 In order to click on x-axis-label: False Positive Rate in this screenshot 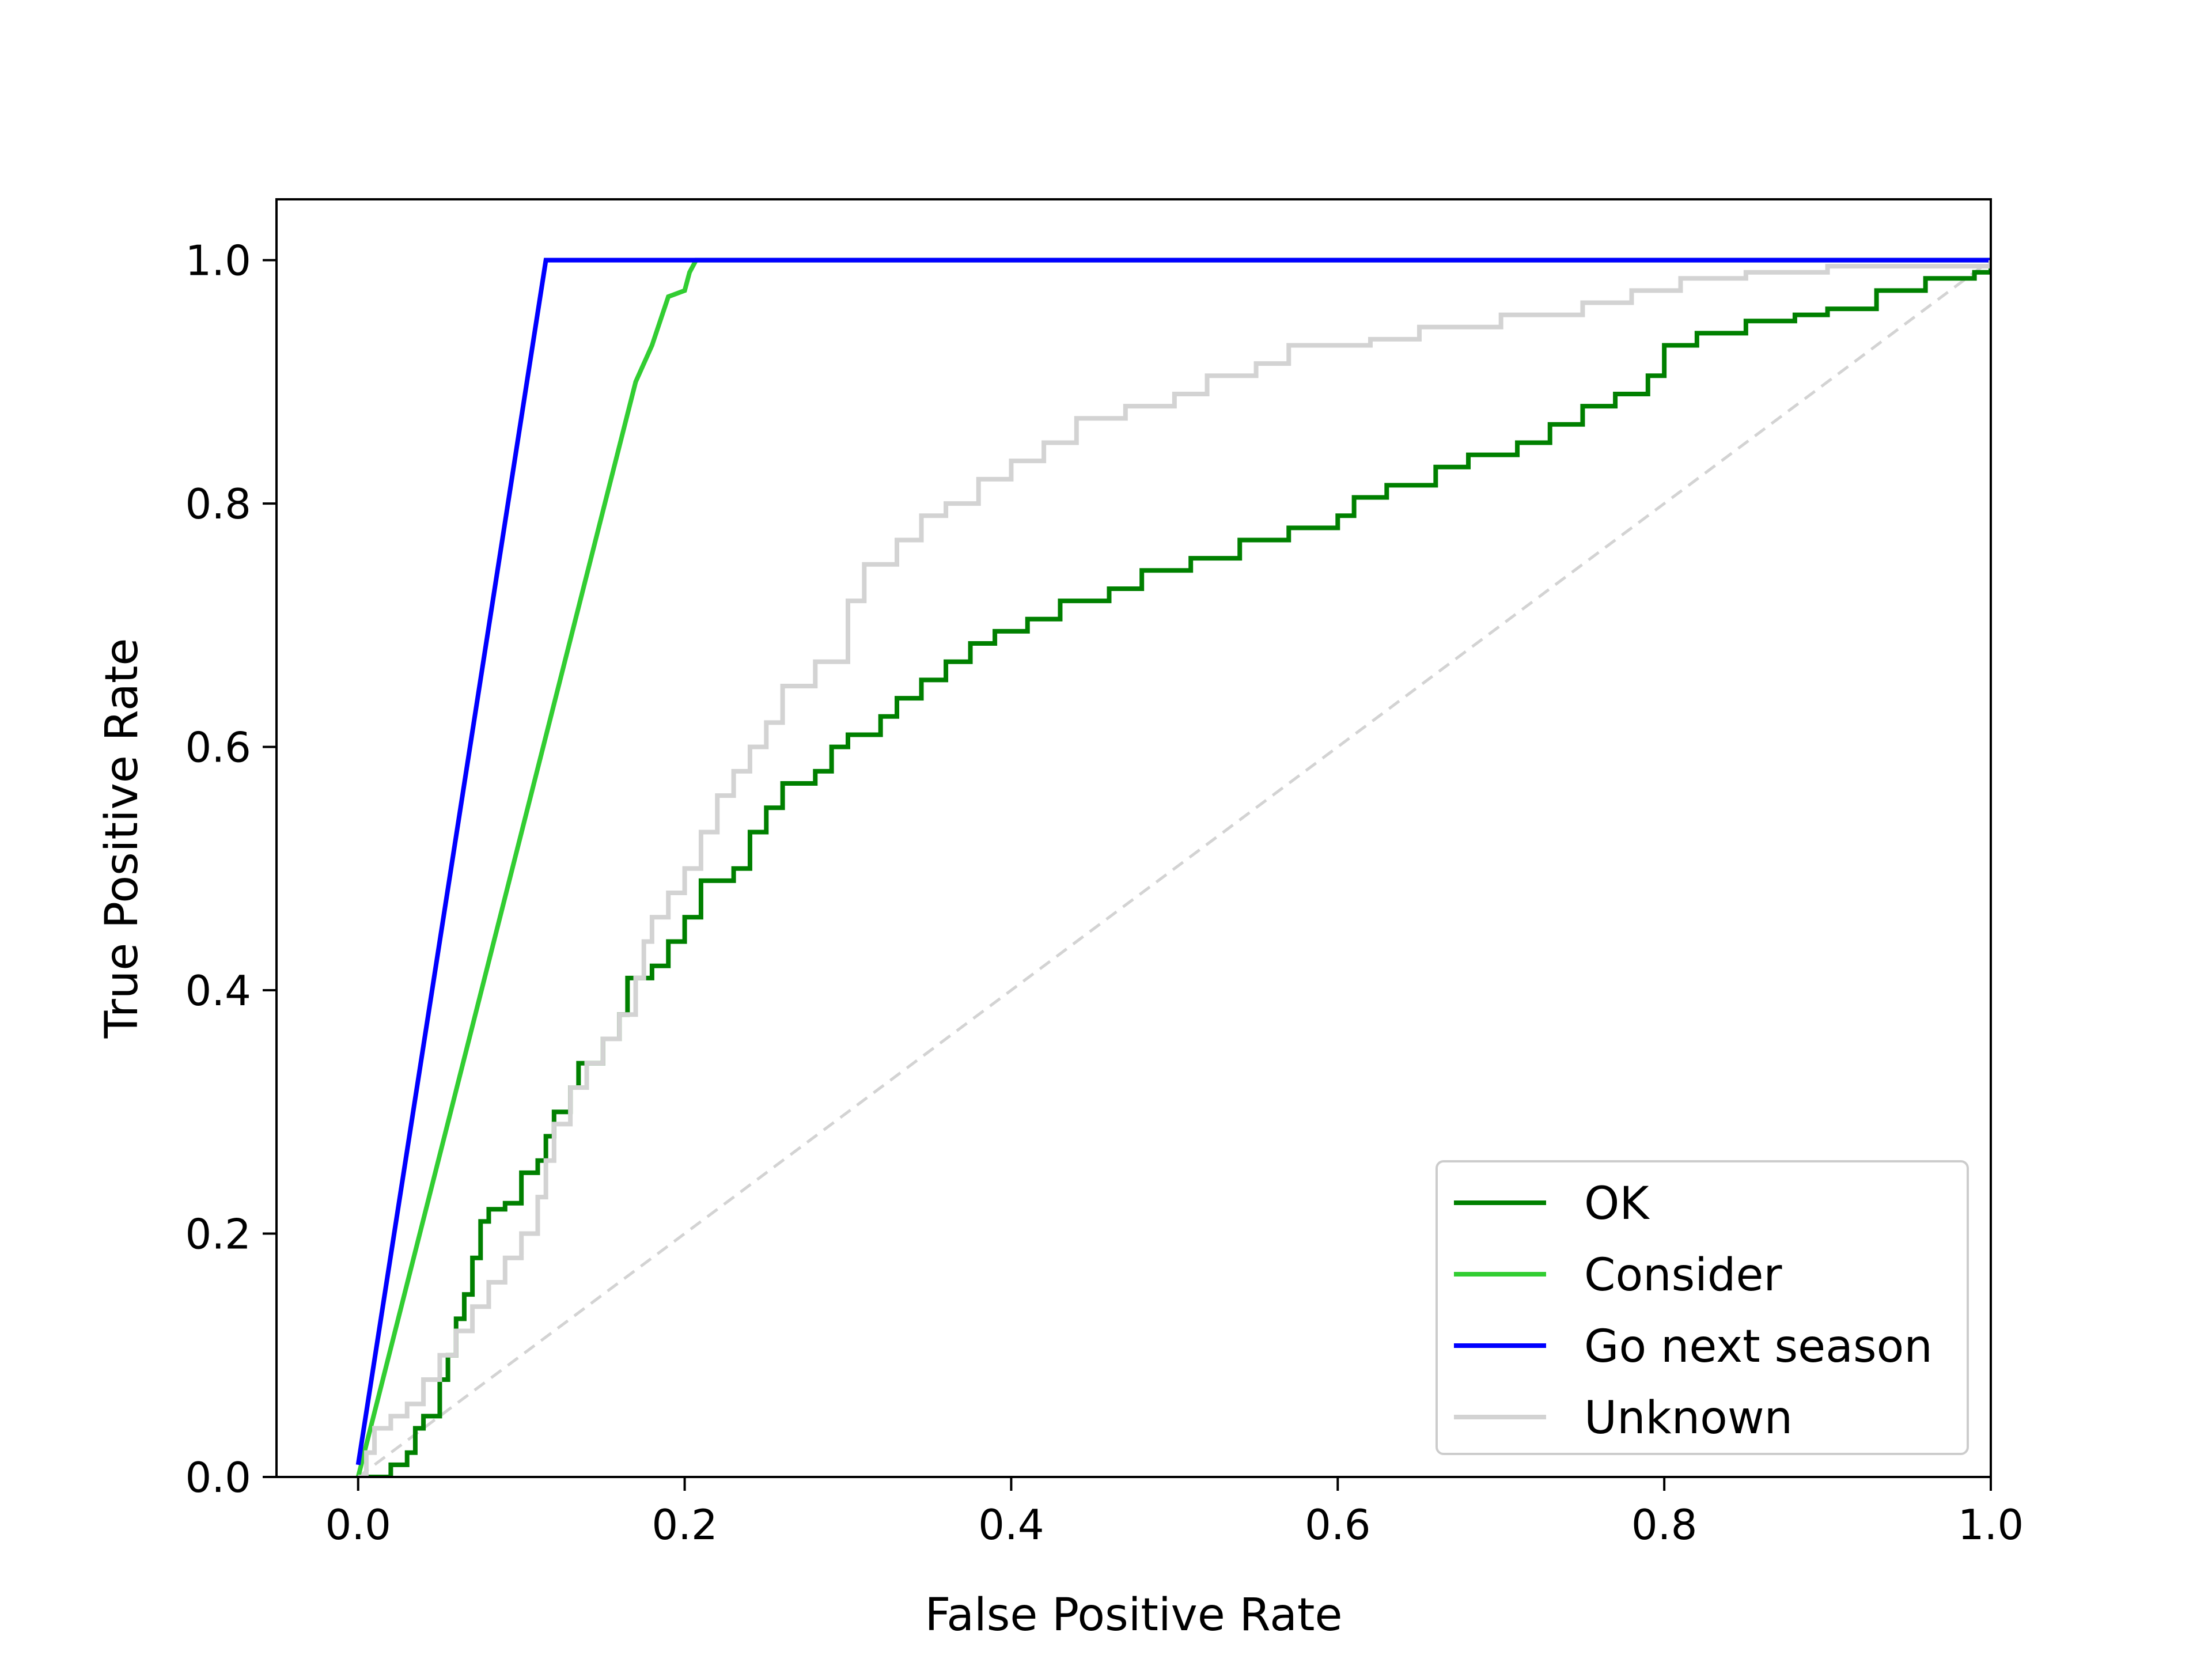, I will do `click(1134, 1615)`.